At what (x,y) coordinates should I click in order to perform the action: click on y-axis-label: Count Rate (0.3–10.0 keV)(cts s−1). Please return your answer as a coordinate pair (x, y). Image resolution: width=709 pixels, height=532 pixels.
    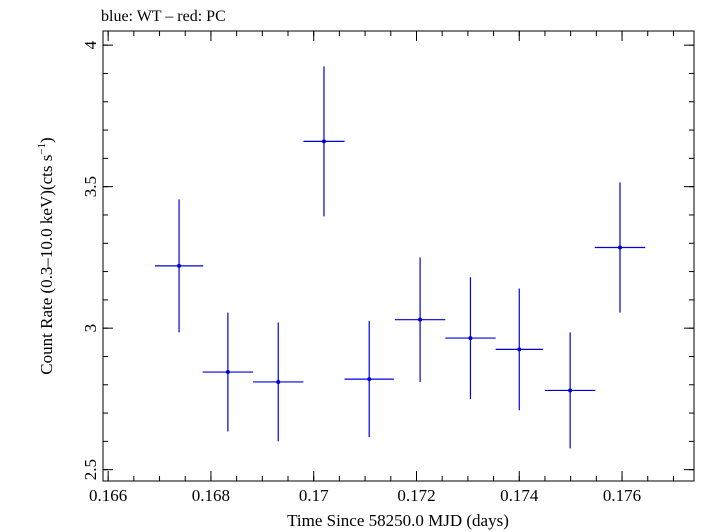
    Looking at the image, I should click on (46, 255).